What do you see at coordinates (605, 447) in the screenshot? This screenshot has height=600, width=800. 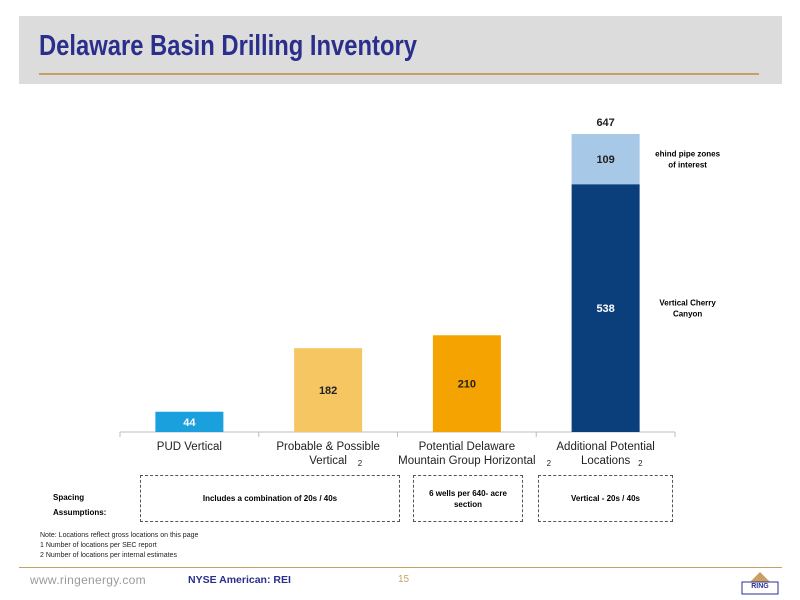 I see `x-tick-label: Additional Potential` at bounding box center [605, 447].